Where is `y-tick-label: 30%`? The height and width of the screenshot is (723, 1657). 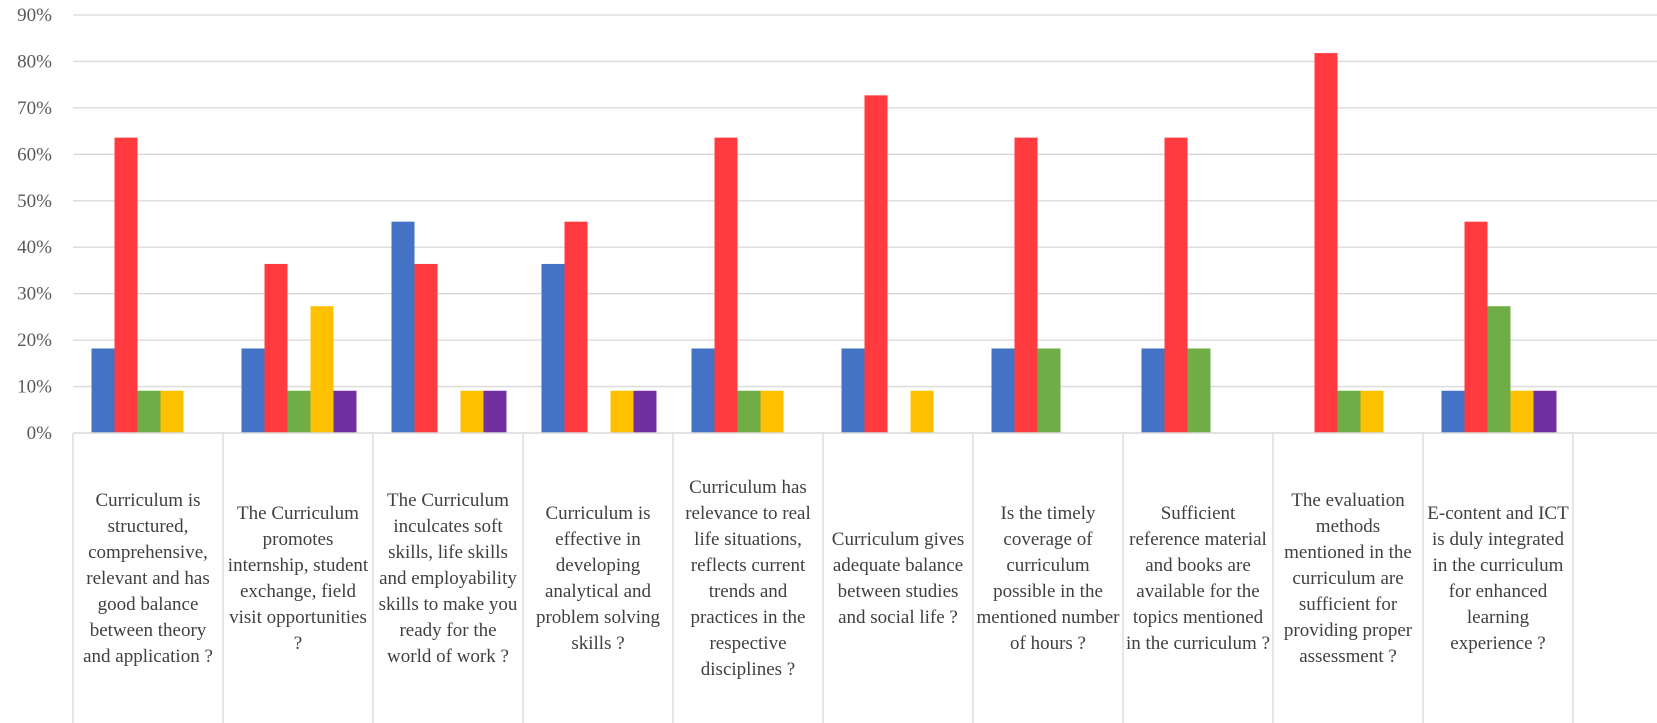 y-tick-label: 30% is located at coordinates (34, 294).